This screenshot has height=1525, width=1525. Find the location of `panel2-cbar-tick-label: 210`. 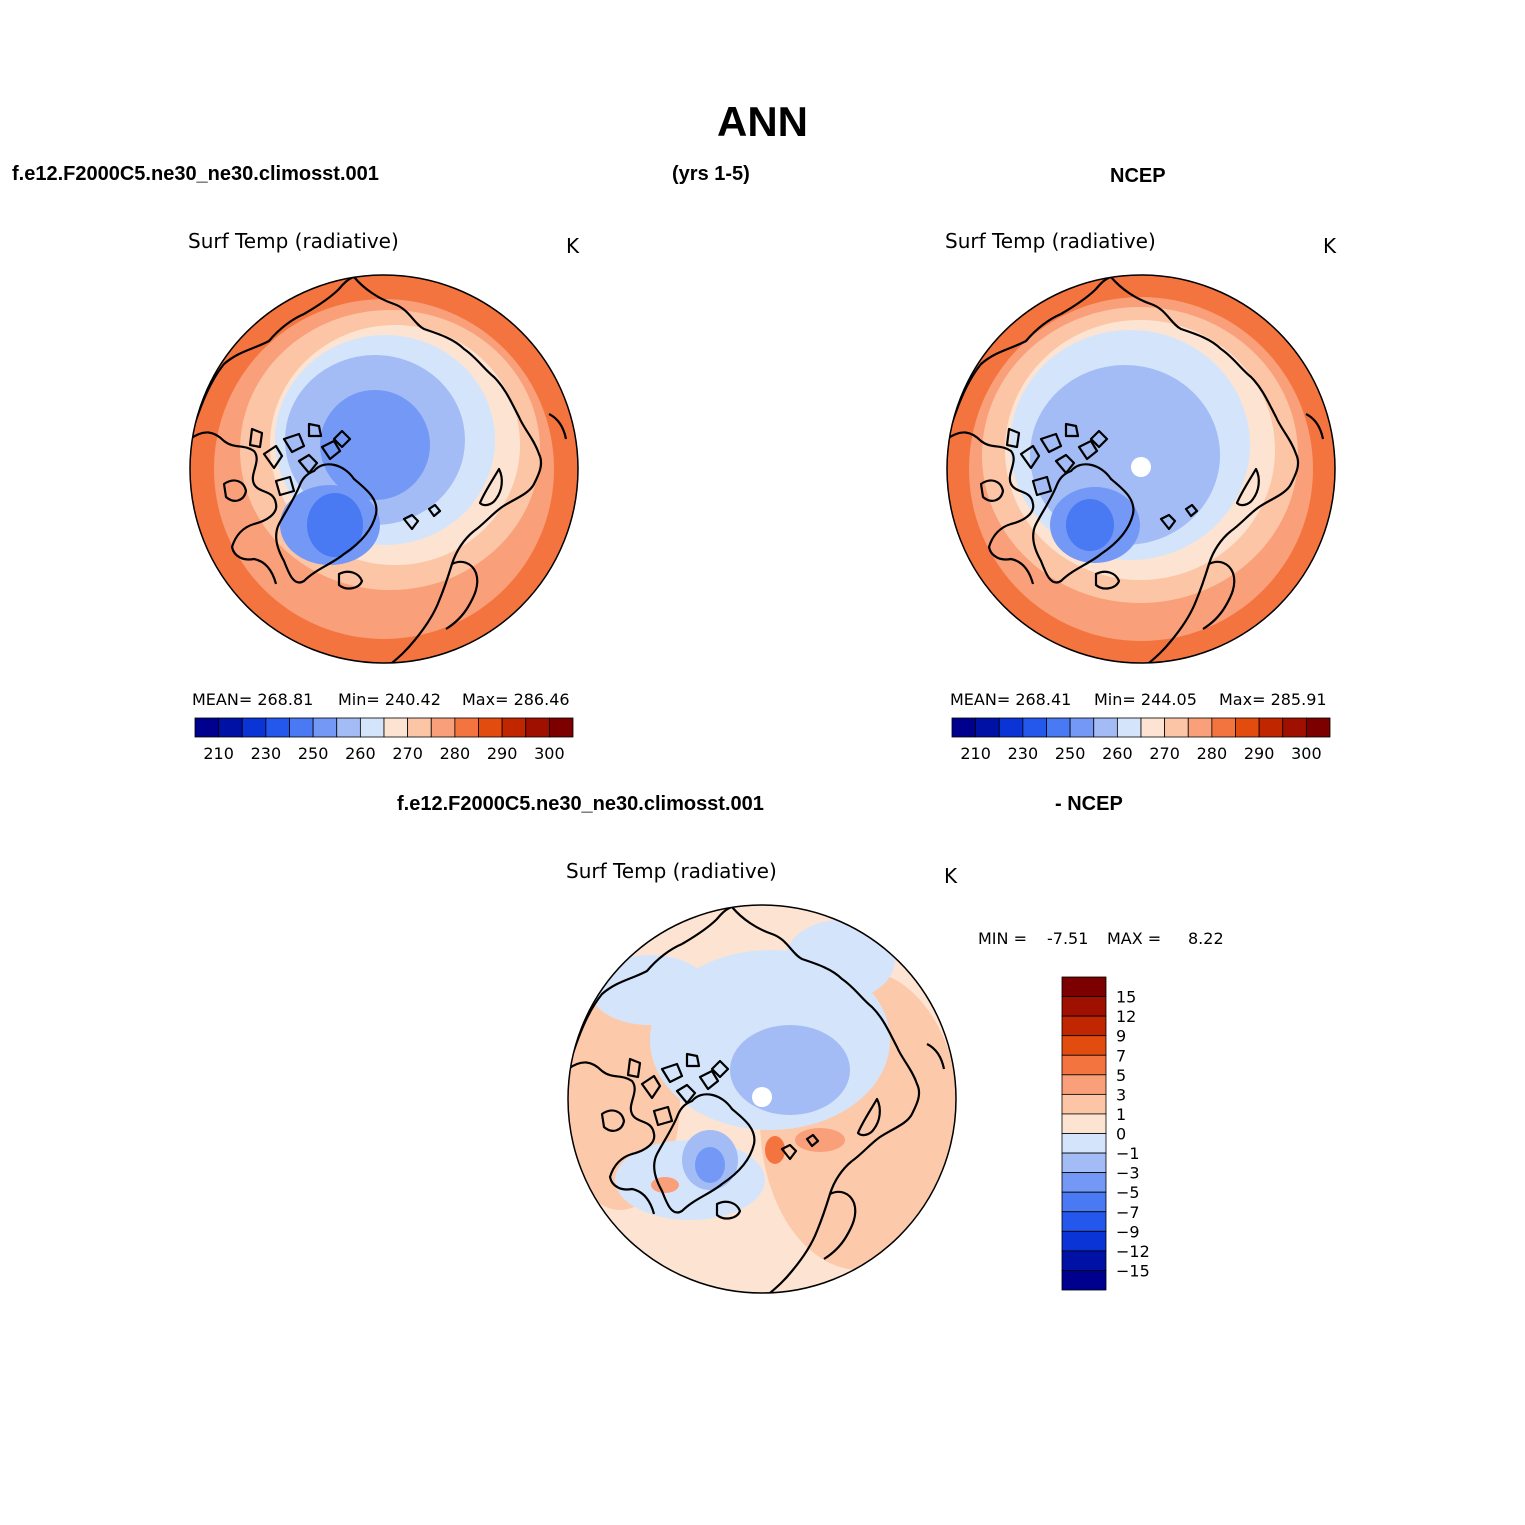

panel2-cbar-tick-label: 210 is located at coordinates (975, 753).